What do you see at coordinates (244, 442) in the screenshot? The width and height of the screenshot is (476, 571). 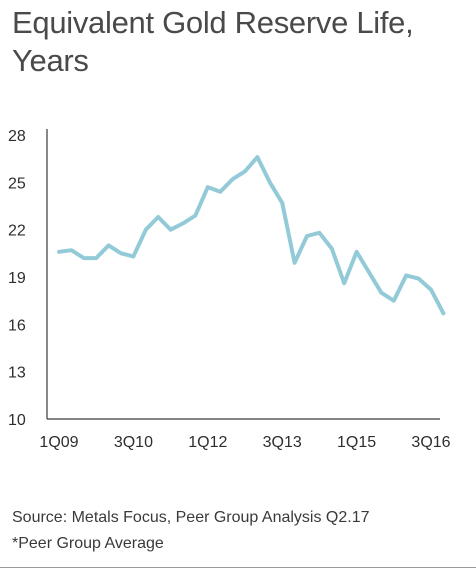 I see `x-tick-labels: 1Q09 3Q10 1Q12 3Q13 1Q15 3Q16` at bounding box center [244, 442].